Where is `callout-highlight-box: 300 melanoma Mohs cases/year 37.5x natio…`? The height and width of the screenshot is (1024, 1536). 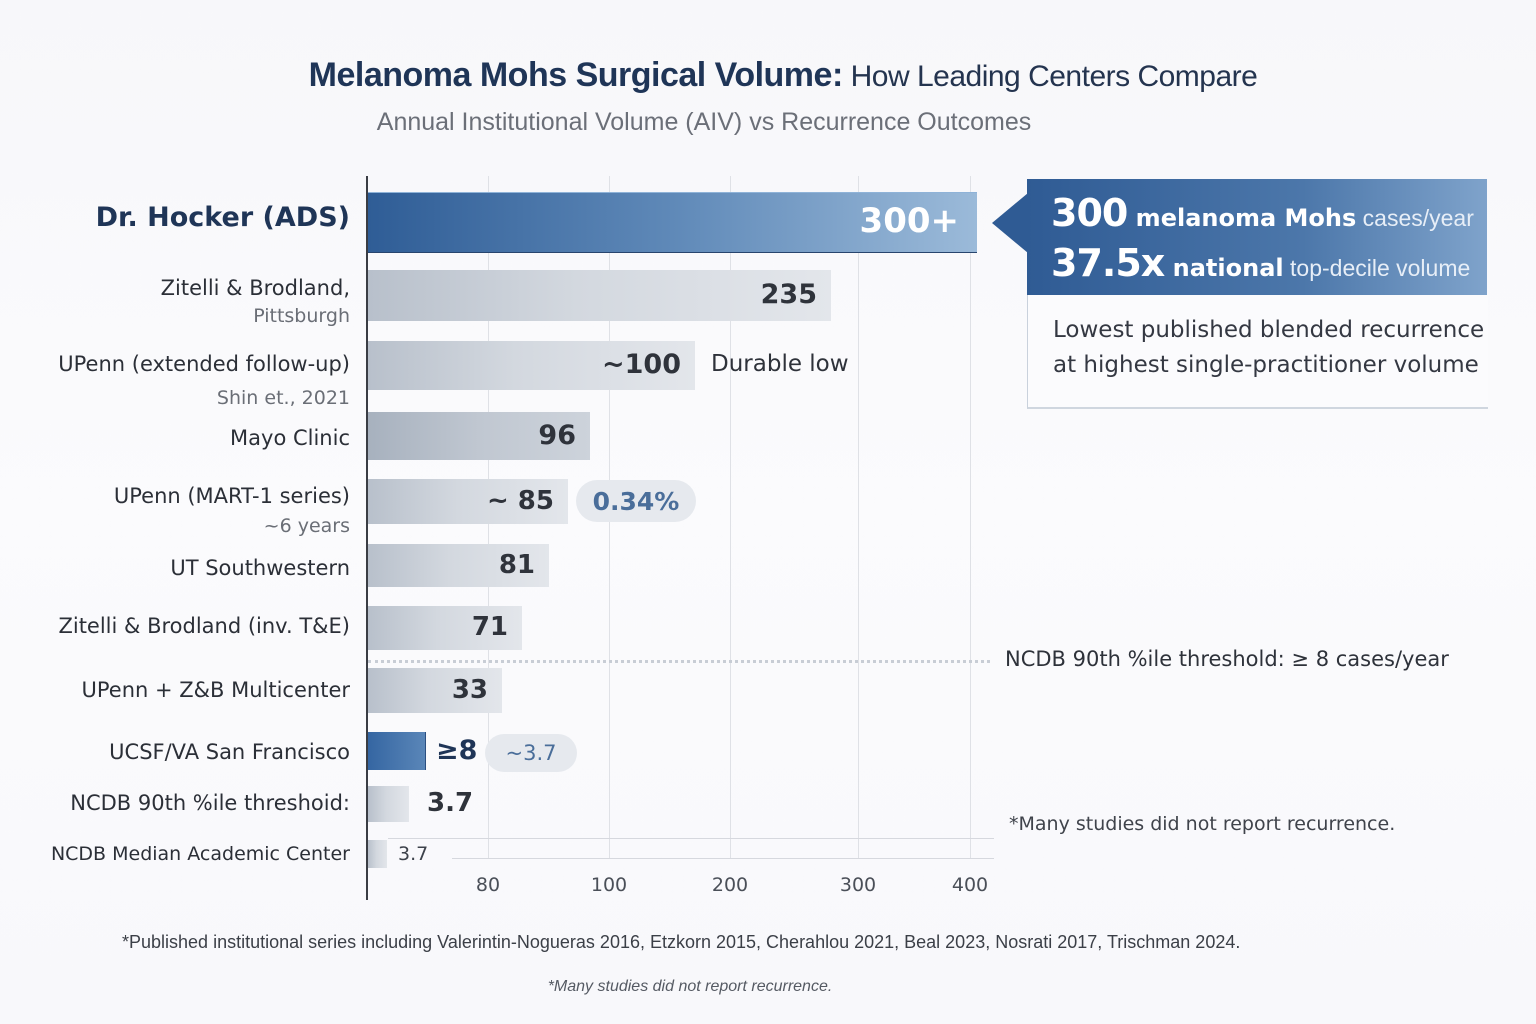 callout-highlight-box: 300 melanoma Mohs cases/year 37.5x natio… is located at coordinates (1257, 237).